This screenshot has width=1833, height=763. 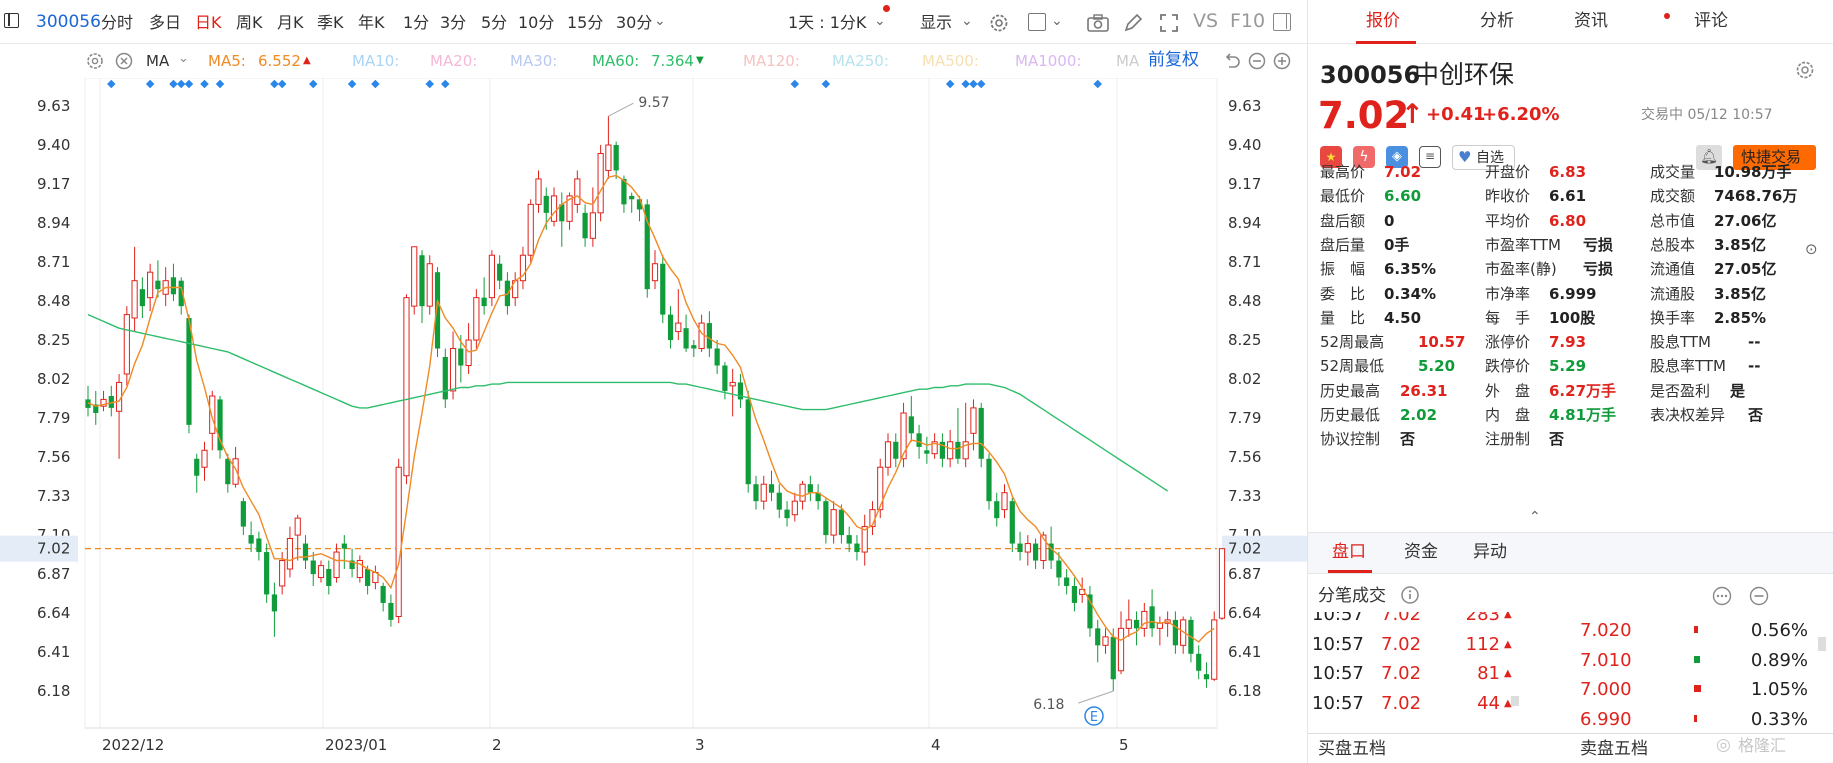 I want to click on period-tab: 10分, so click(x=536, y=22).